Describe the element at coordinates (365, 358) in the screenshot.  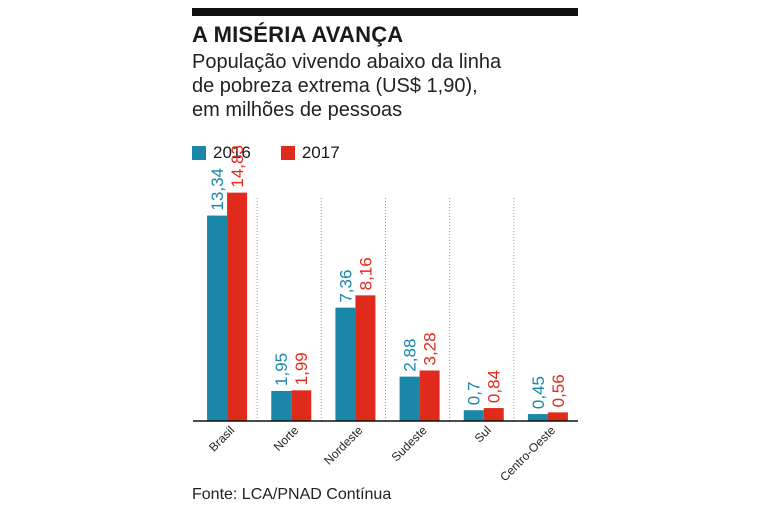
I see `bar-2017-nordeste` at that location.